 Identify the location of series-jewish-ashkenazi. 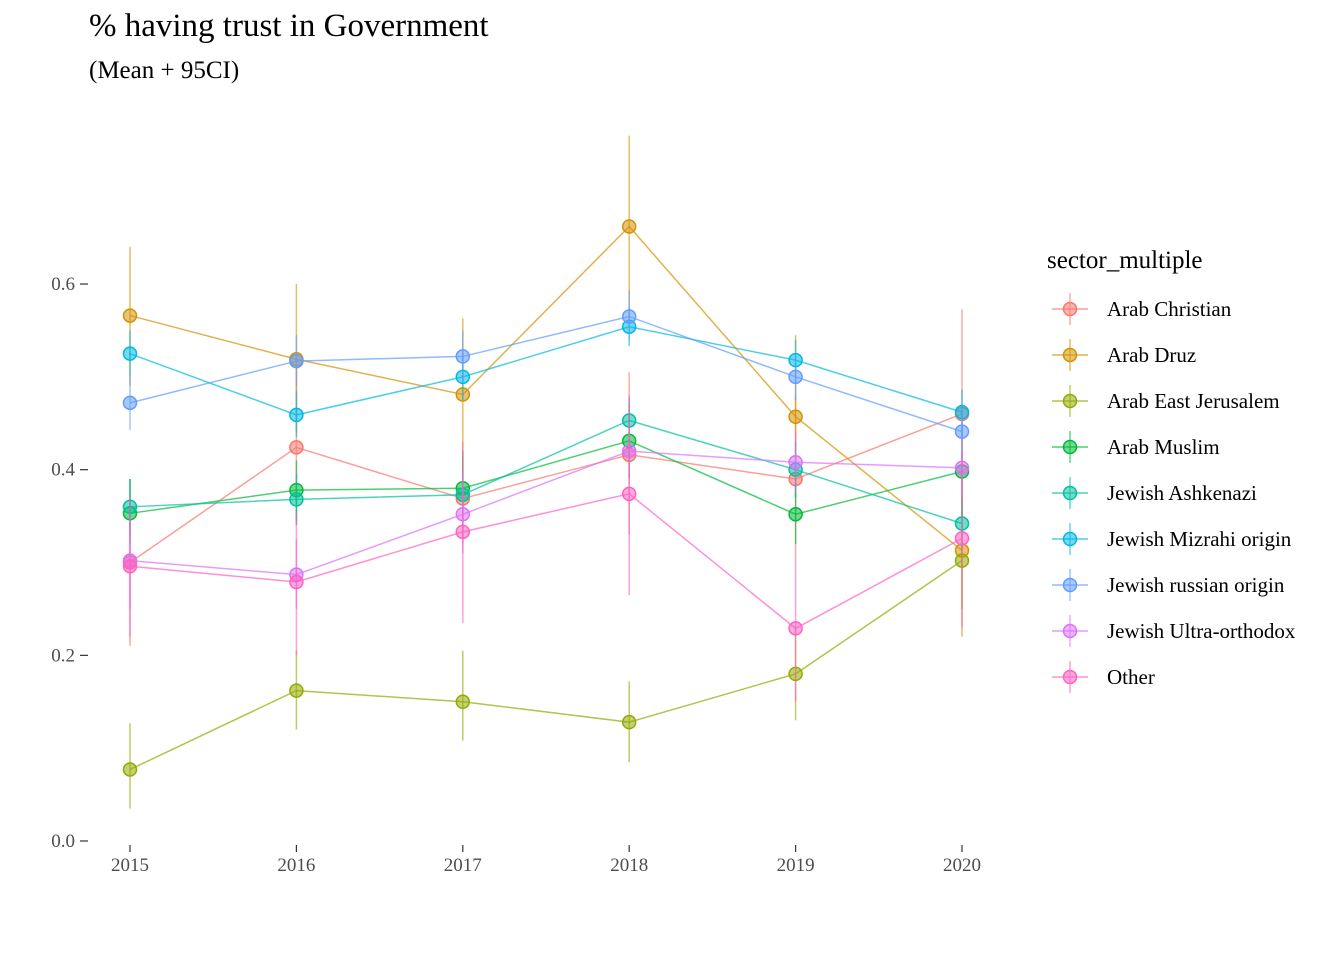
(546, 473).